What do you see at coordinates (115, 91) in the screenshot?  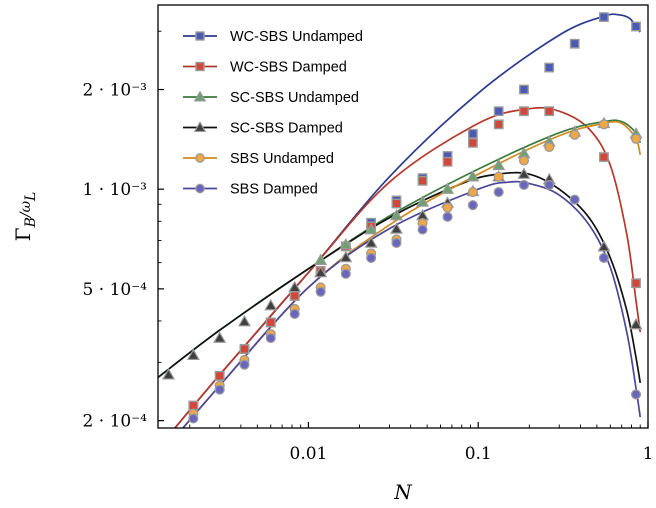 I see `y-tick-label: 2 · 10⁻³` at bounding box center [115, 91].